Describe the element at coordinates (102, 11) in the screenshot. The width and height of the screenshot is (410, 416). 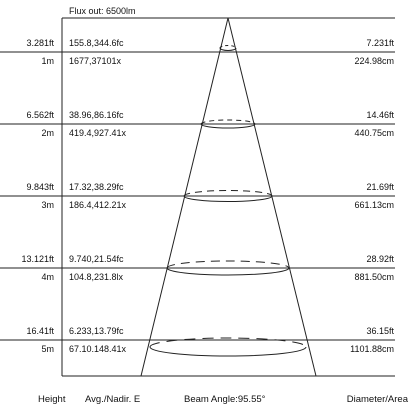
I see `flux-out-label: Flux out: 6500lm` at that location.